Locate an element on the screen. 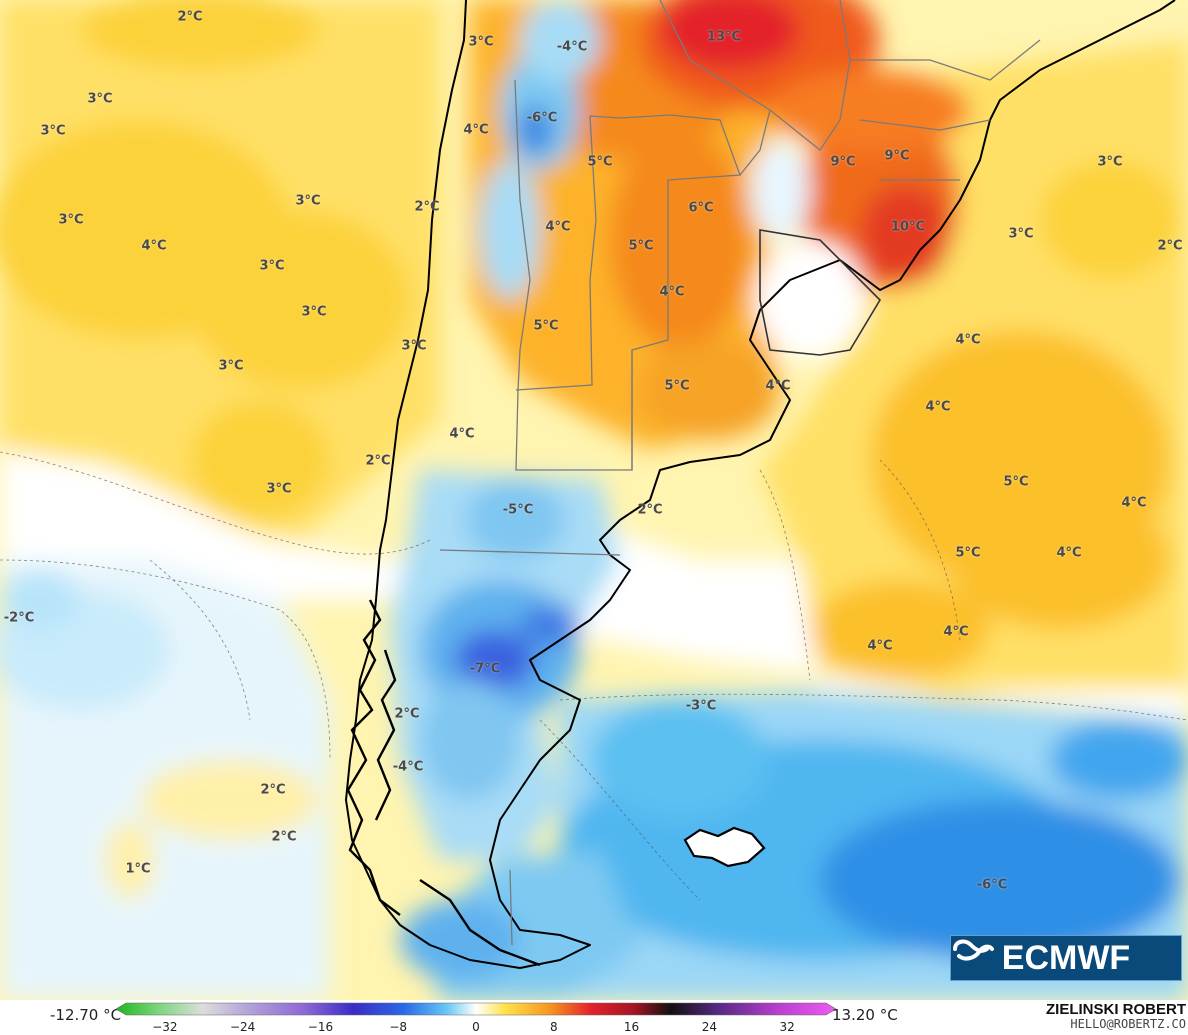 The image size is (1188, 1035). temperature-label: -3°C is located at coordinates (701, 706).